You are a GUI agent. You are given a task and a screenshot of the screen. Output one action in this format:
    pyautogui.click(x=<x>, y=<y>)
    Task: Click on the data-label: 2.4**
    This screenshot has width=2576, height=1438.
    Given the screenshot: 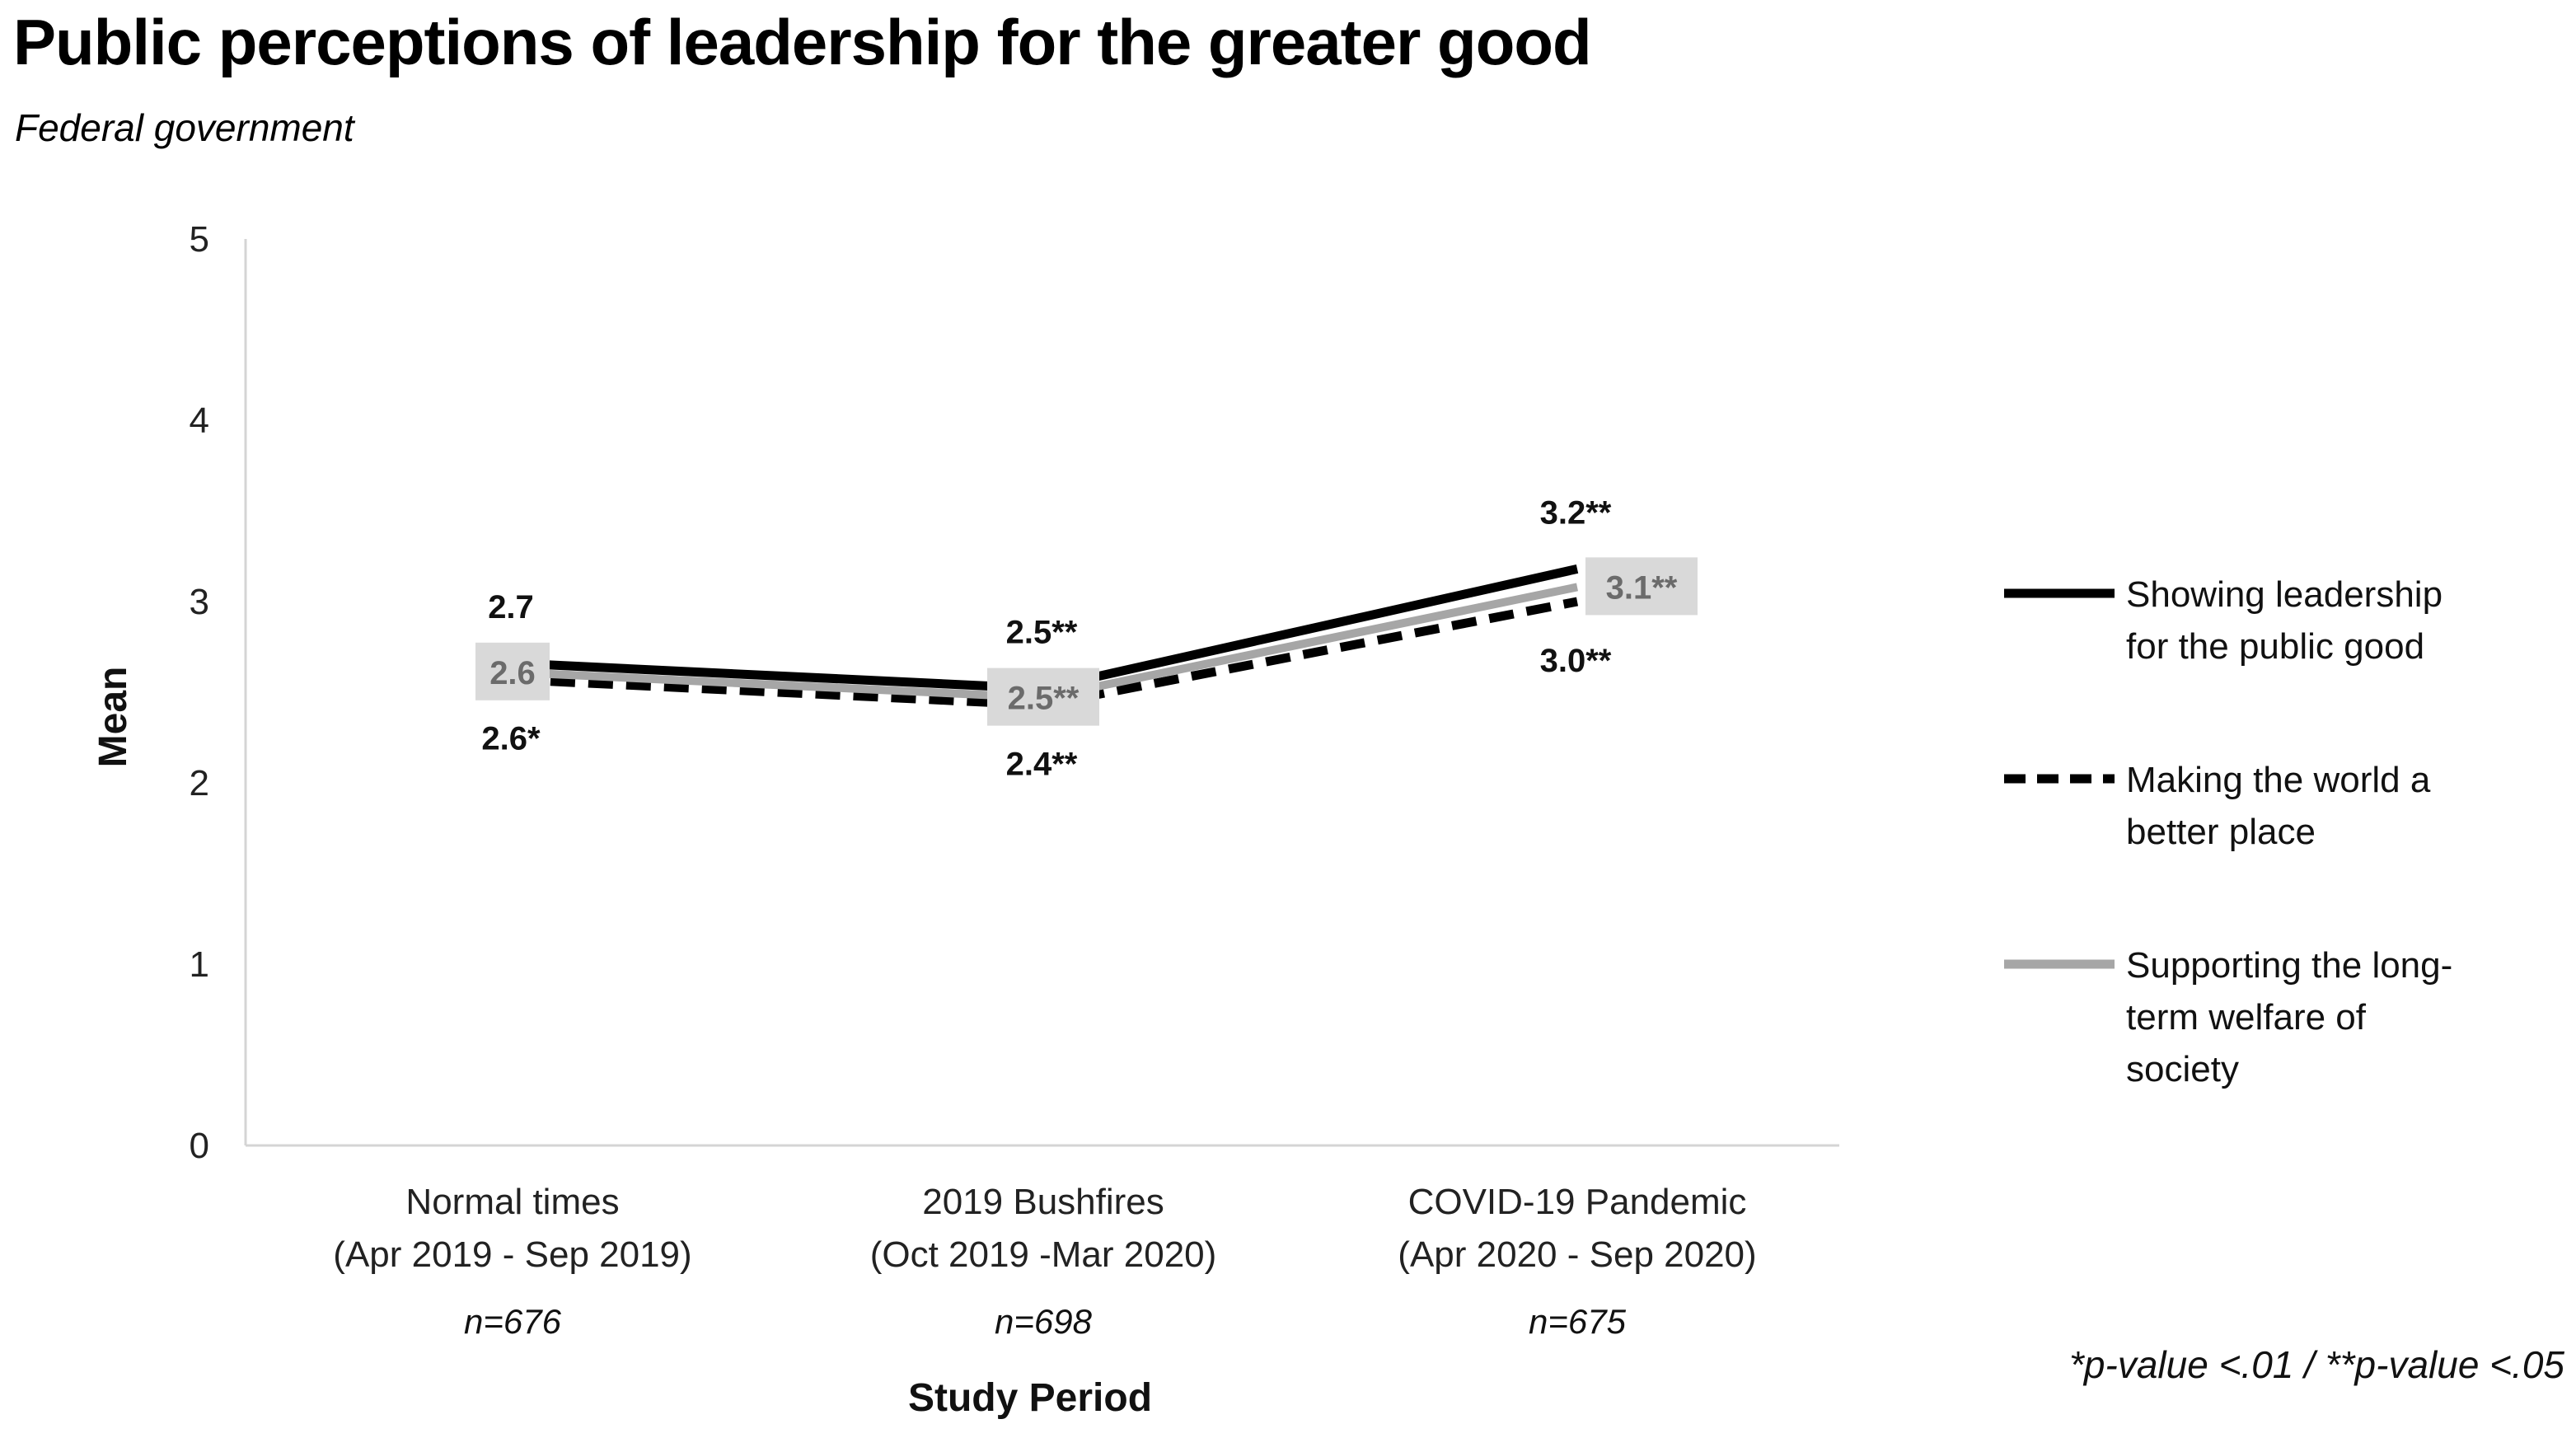 What is the action you would take?
    pyautogui.click(x=1042, y=764)
    